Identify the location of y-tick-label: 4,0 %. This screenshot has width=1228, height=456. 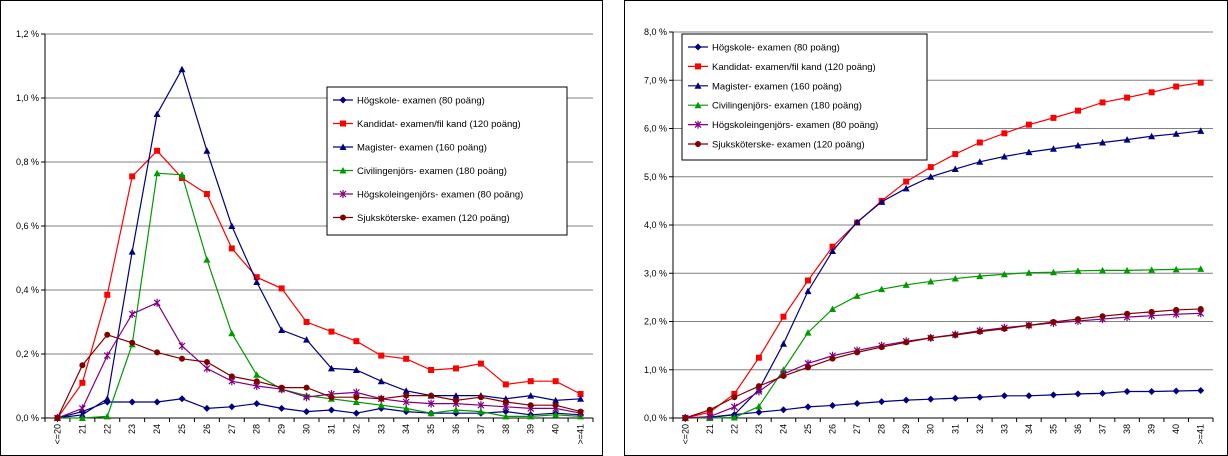
(655, 225).